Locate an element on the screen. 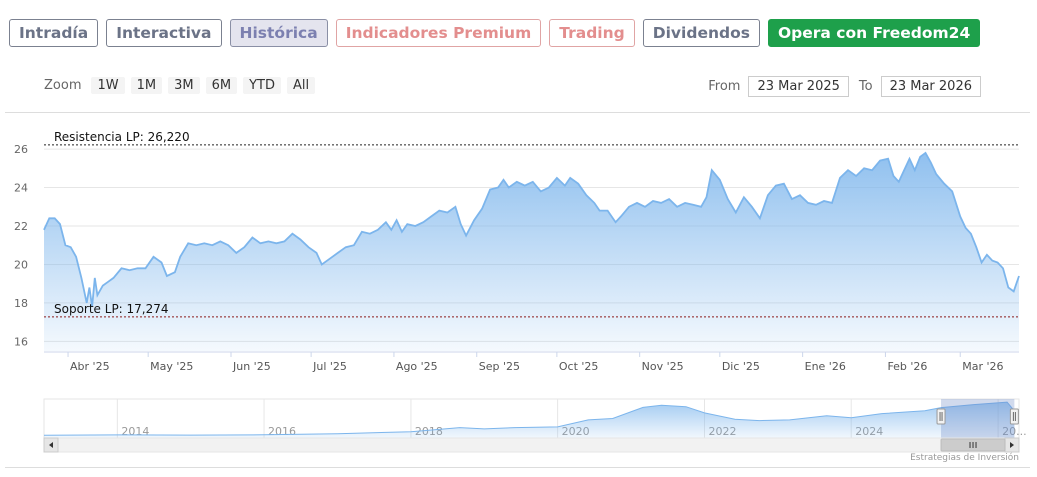 Image resolution: width=1037 pixels, height=477 pixels. resistance-label: Resistencia LP: 26,220 is located at coordinates (122, 137).